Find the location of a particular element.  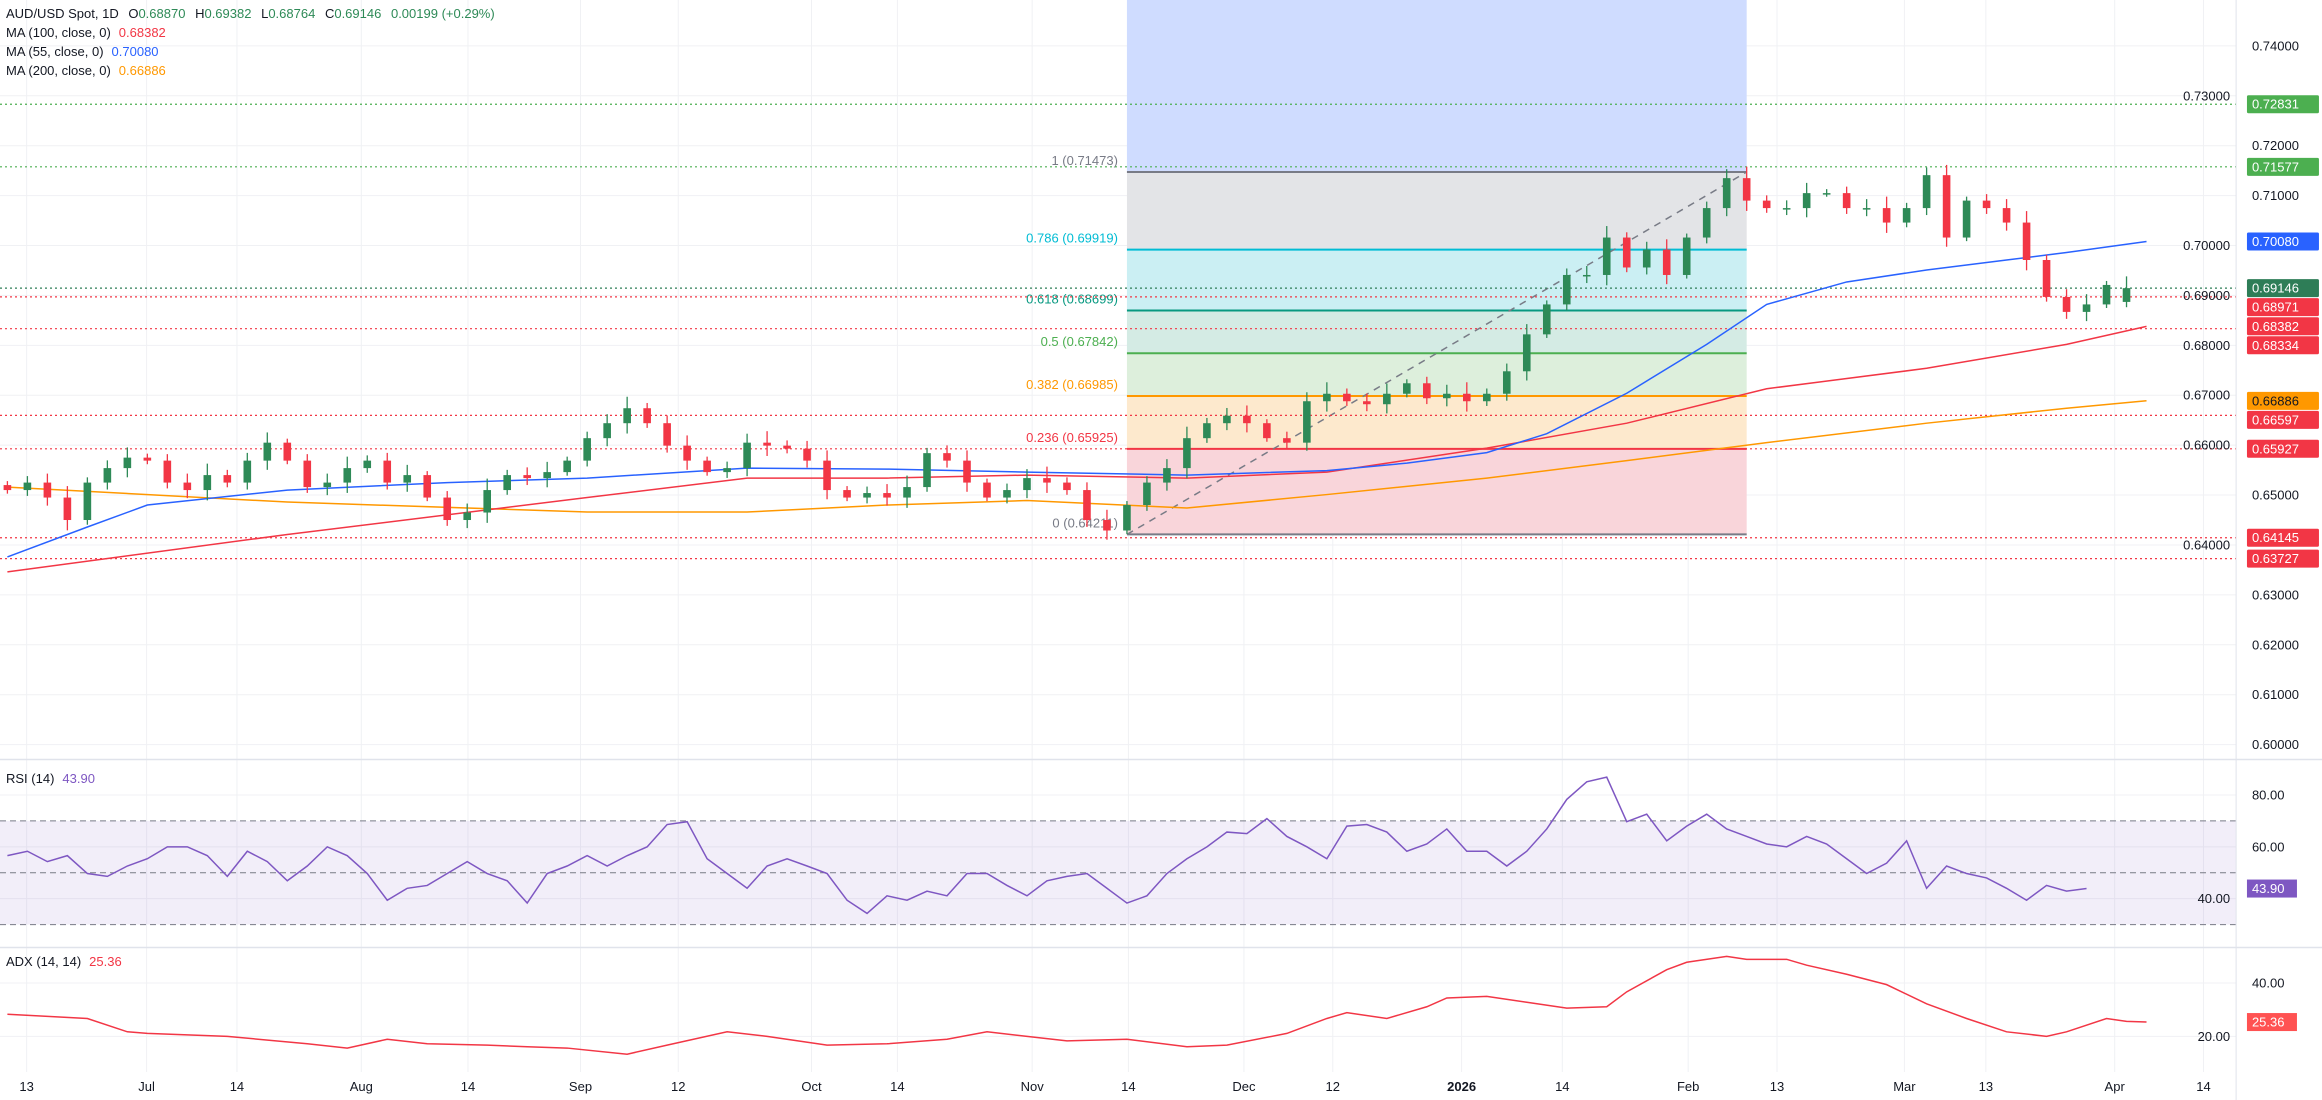

price-axis-label: 0.60000 is located at coordinates (2275, 744).